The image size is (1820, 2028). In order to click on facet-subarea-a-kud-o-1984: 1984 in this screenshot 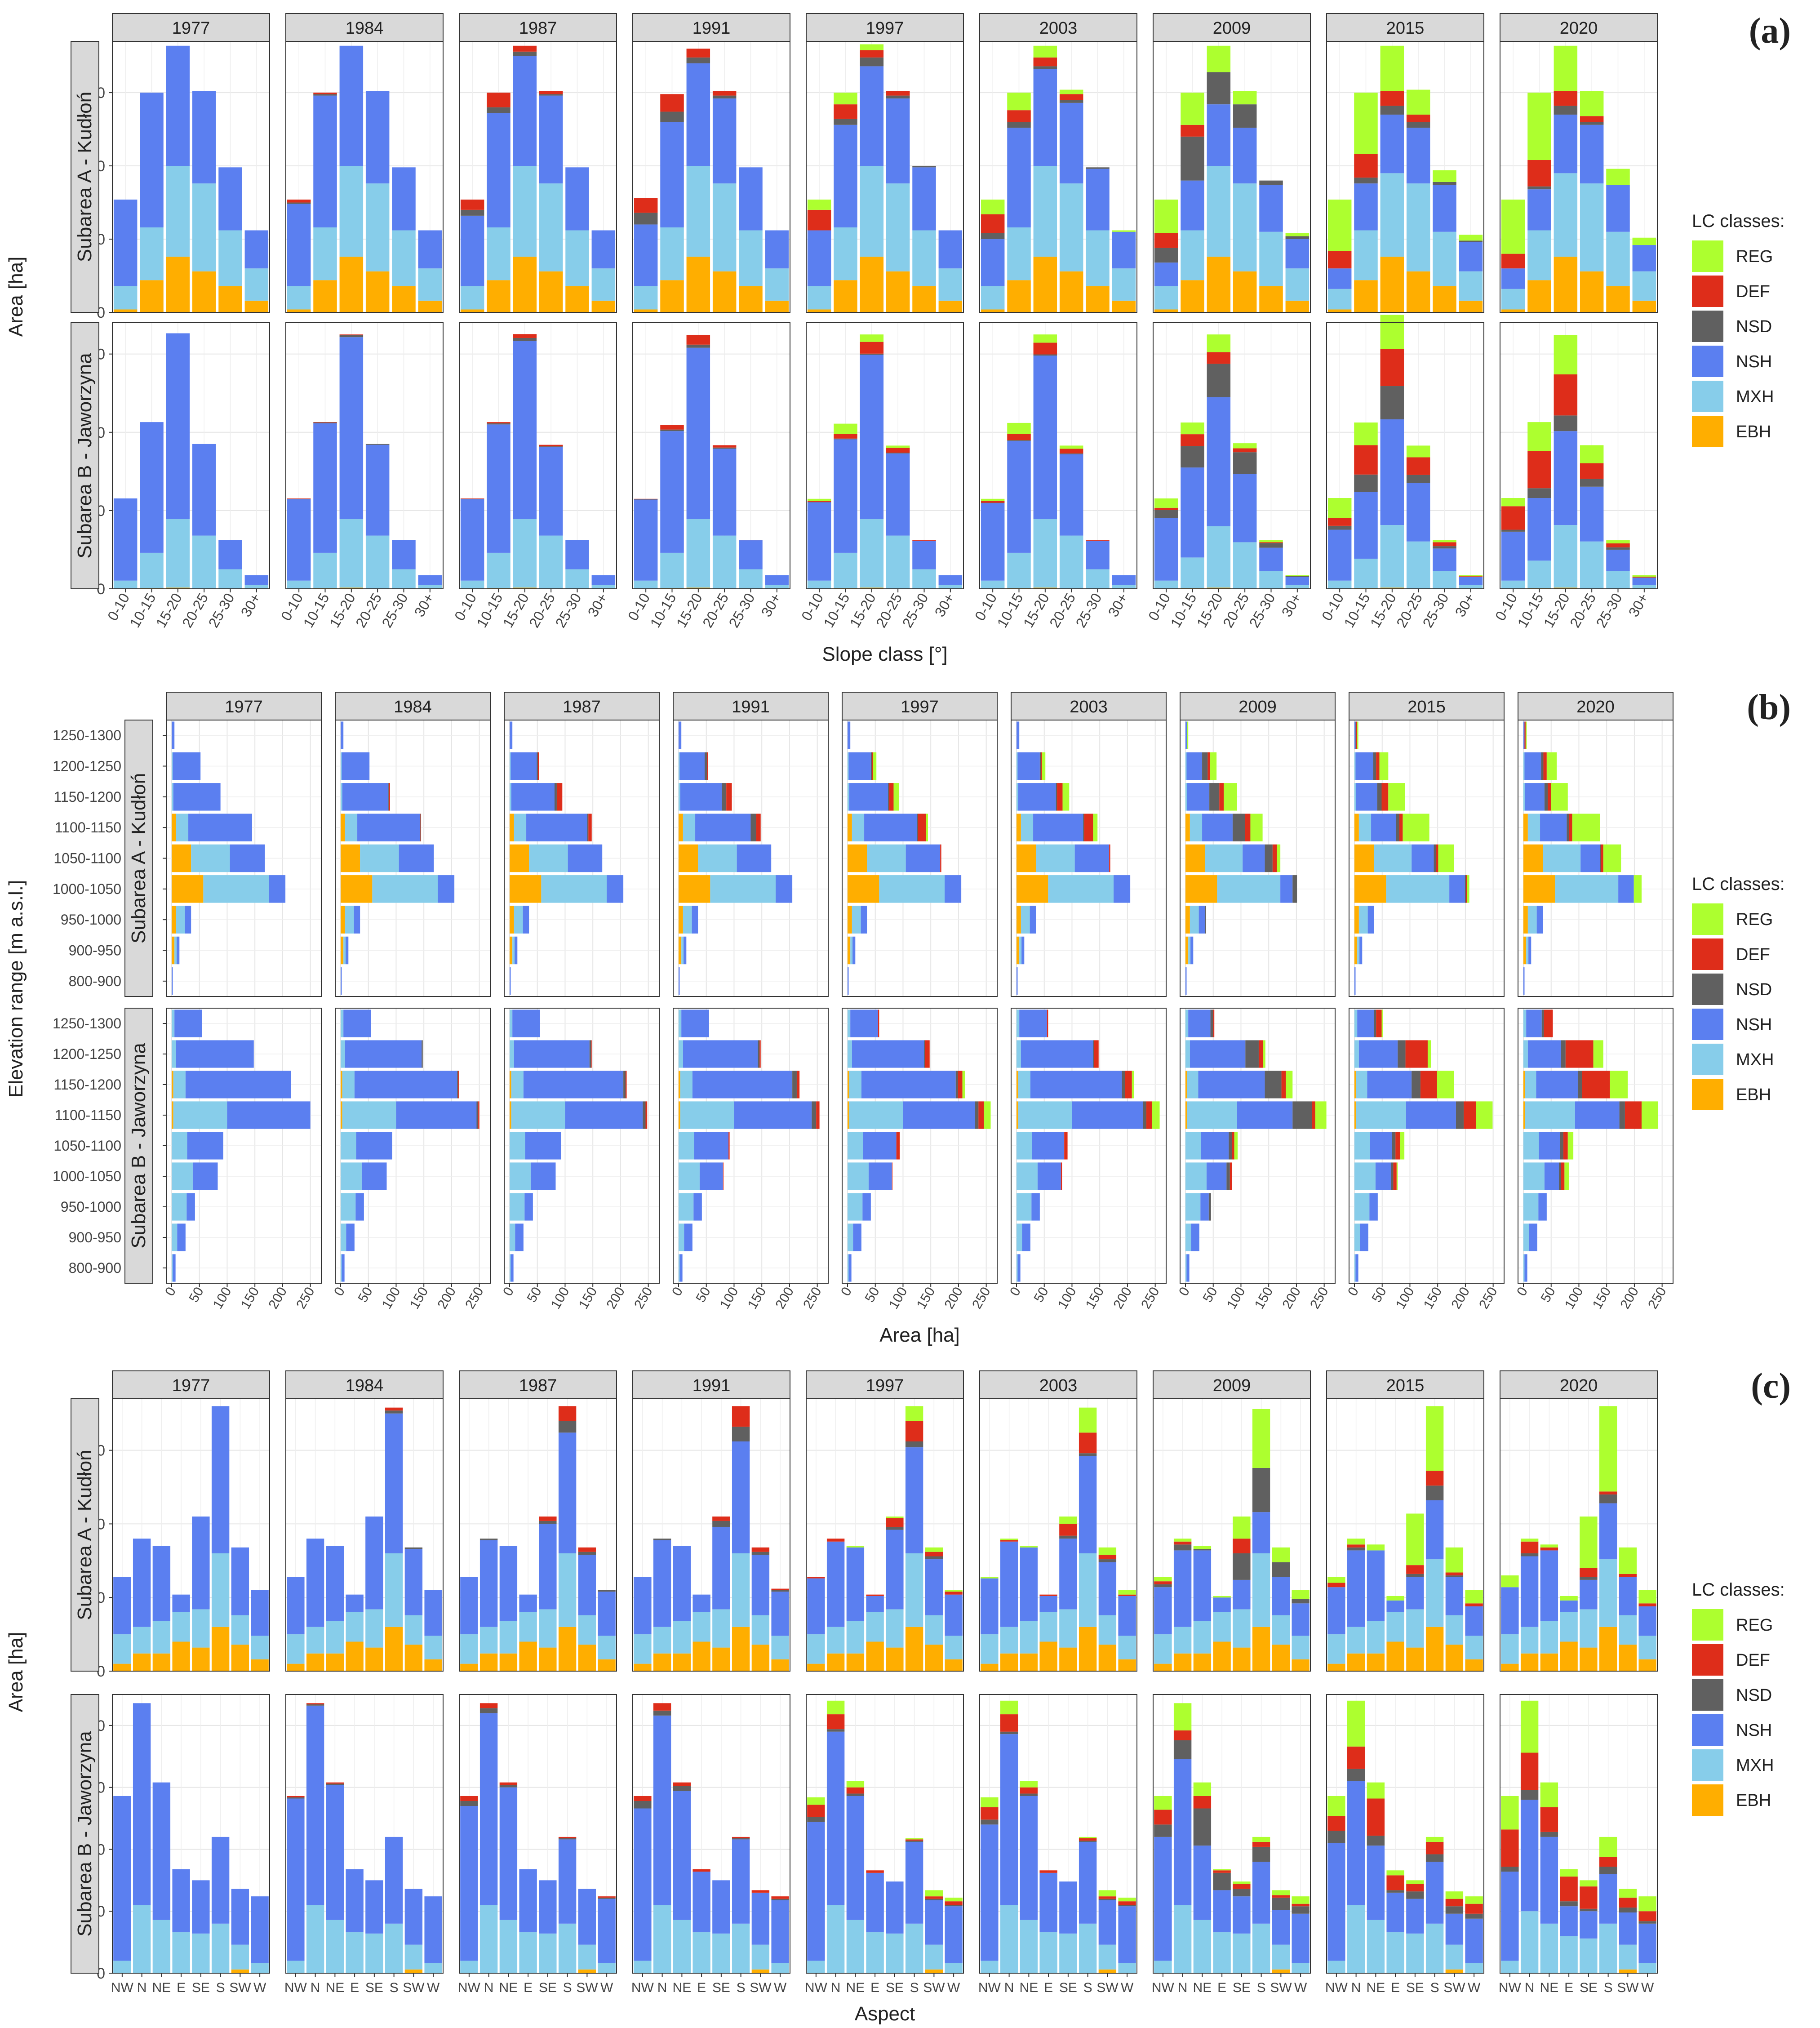, I will do `click(365, 163)`.